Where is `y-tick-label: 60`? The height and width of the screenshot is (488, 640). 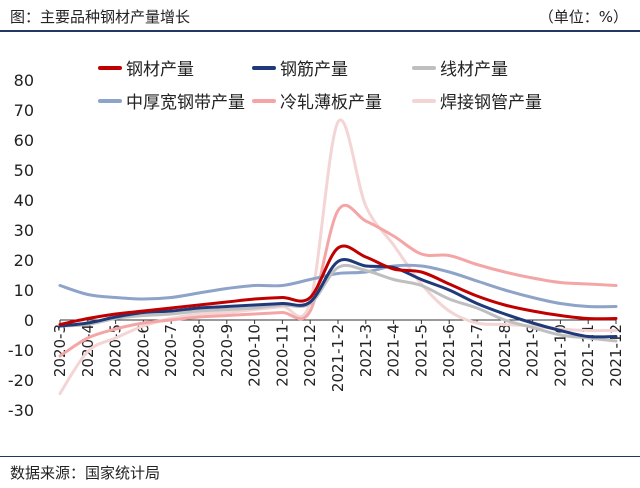 y-tick-label: 60 is located at coordinates (24, 140).